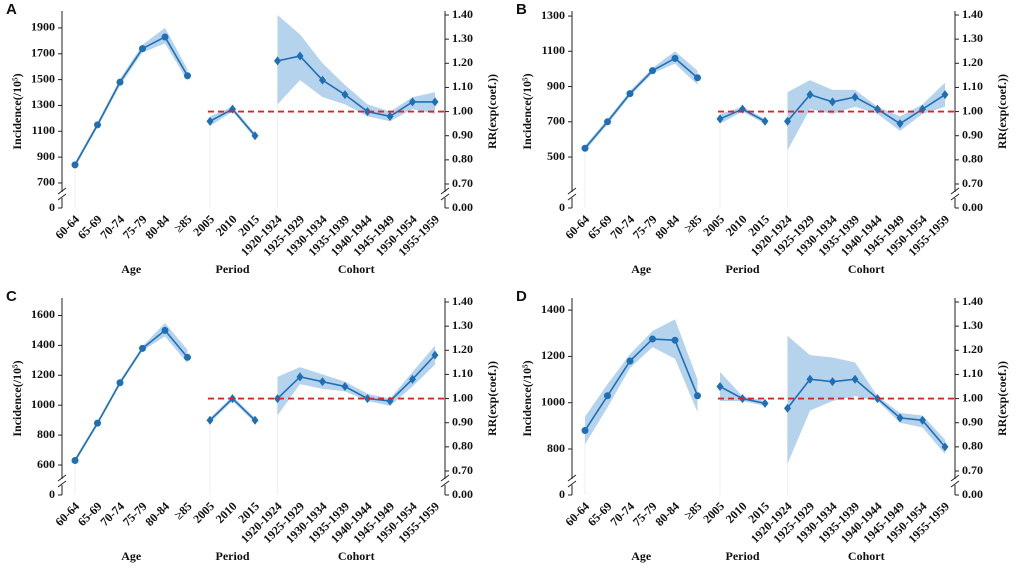  I want to click on y-tick-label: 1400, so click(553, 309).